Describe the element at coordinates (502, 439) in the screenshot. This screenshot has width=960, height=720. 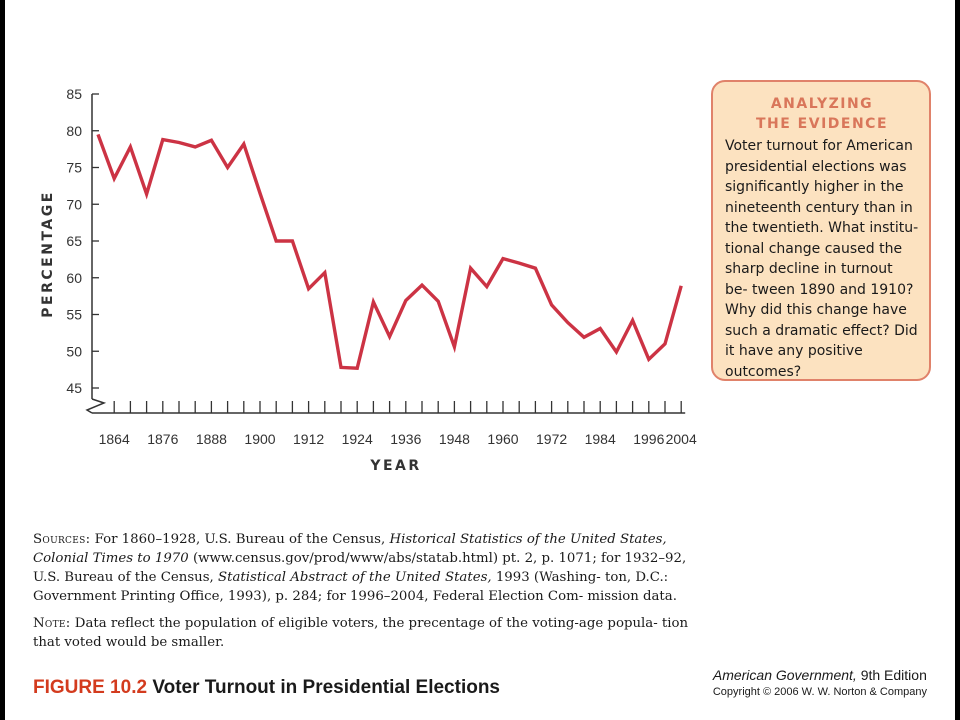
I see `x-tick-label: 1960` at that location.